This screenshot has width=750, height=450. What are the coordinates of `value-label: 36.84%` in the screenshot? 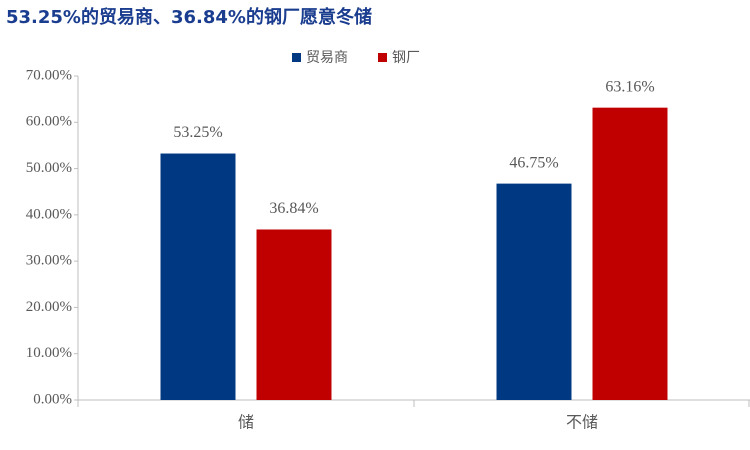 It's located at (293, 208).